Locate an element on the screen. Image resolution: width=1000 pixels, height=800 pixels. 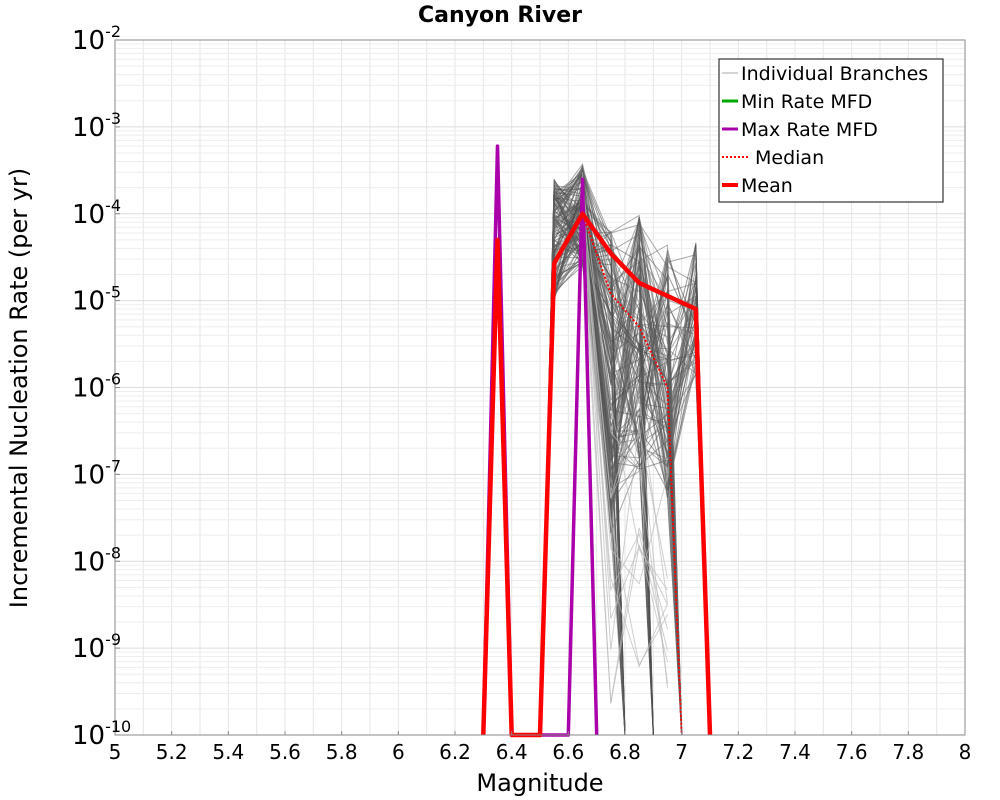
x-tick-label: 6.2 is located at coordinates (455, 752).